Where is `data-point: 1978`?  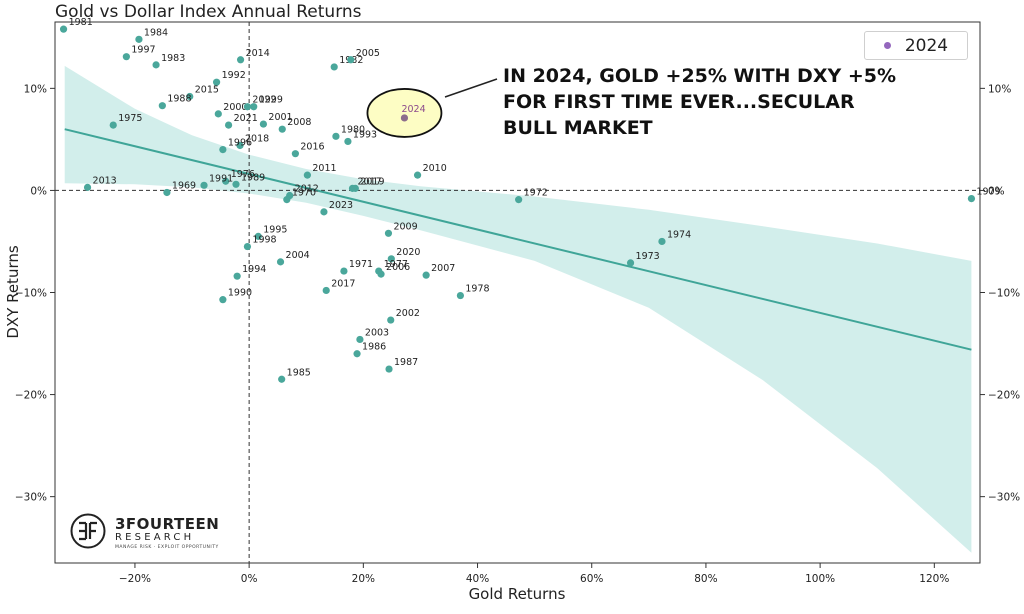 data-point: 1978 is located at coordinates (473, 292).